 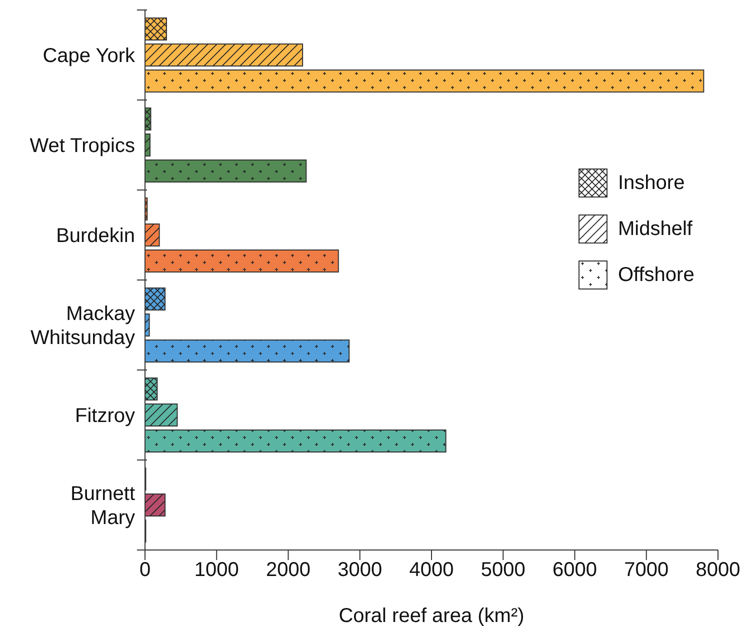 I want to click on y-tick-label: Burnett Mary, so click(x=103, y=506).